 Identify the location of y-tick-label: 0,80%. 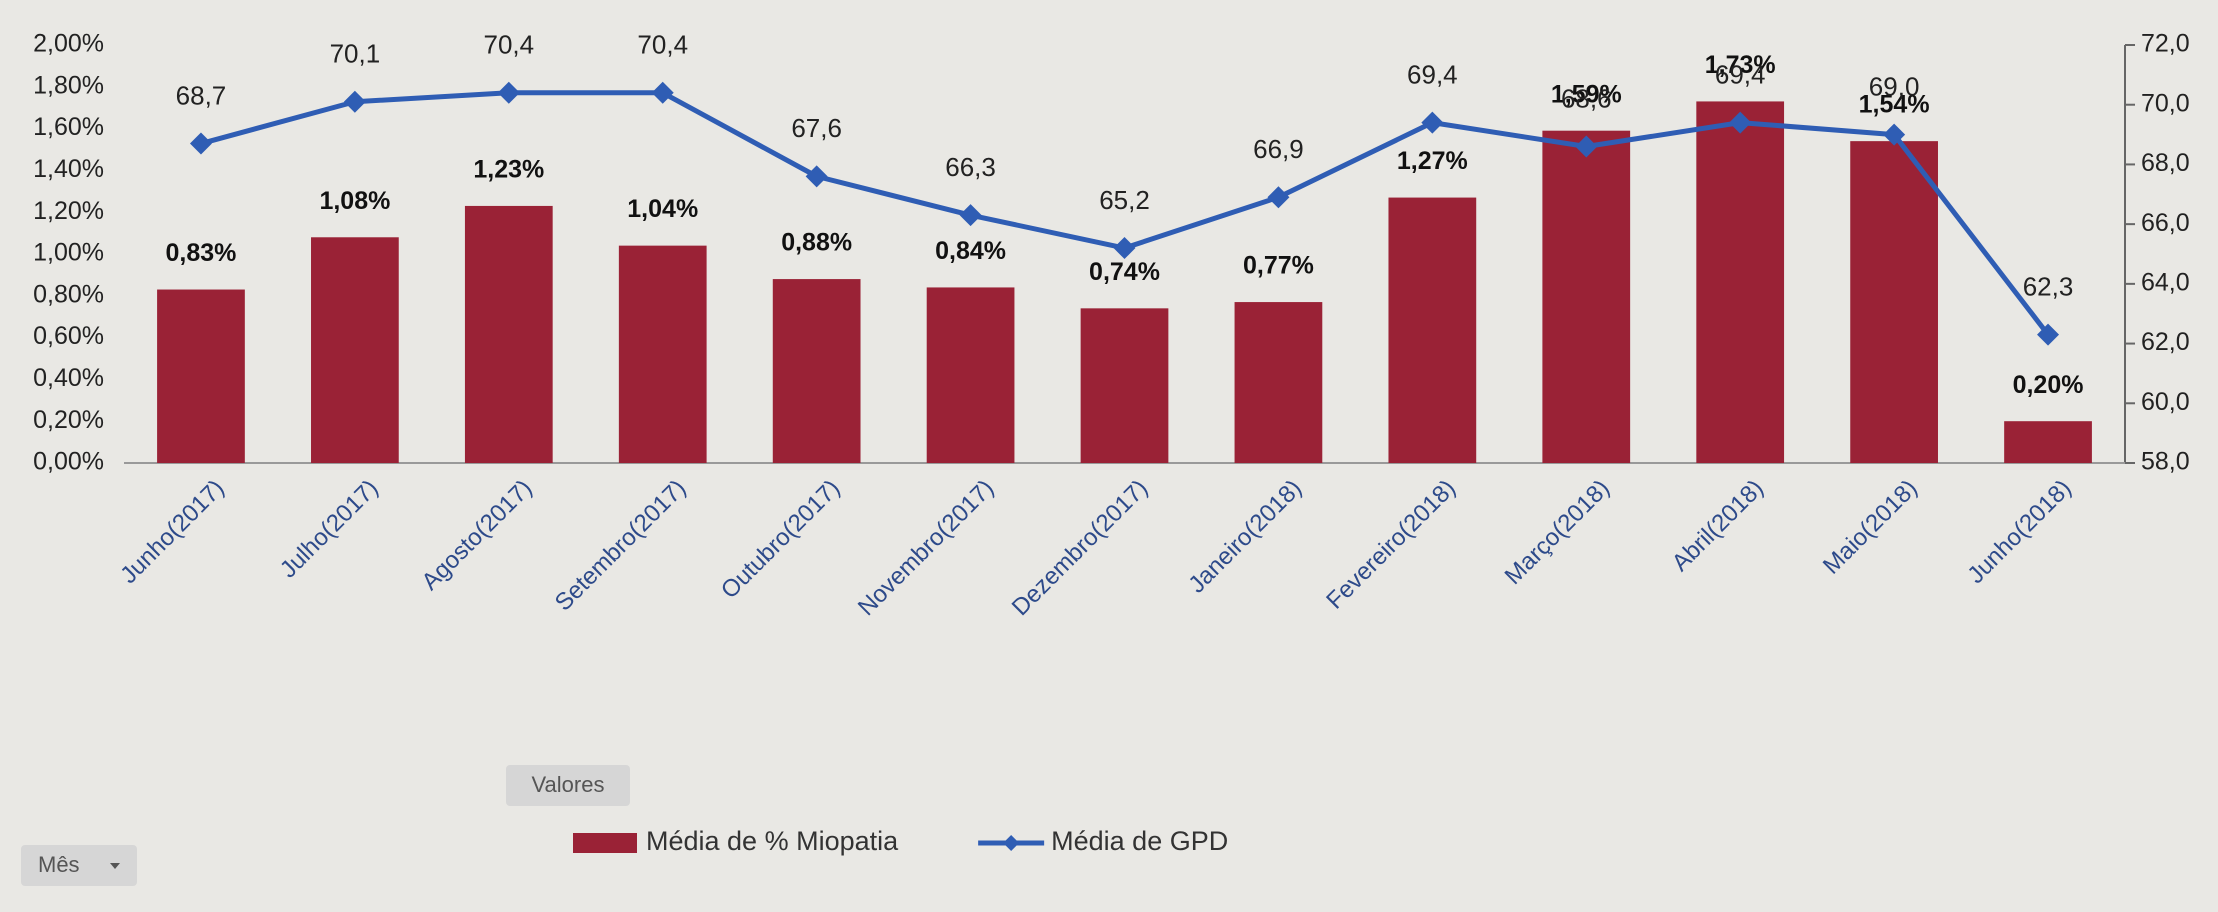
(68, 294).